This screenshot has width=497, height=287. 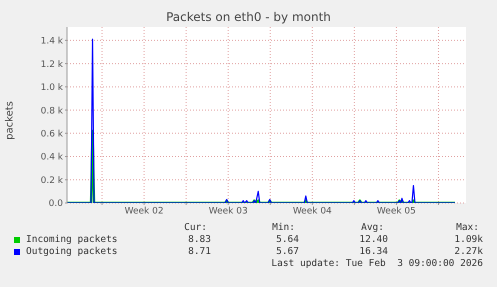 What do you see at coordinates (72, 251) in the screenshot?
I see `legend-label: Outgoing packets` at bounding box center [72, 251].